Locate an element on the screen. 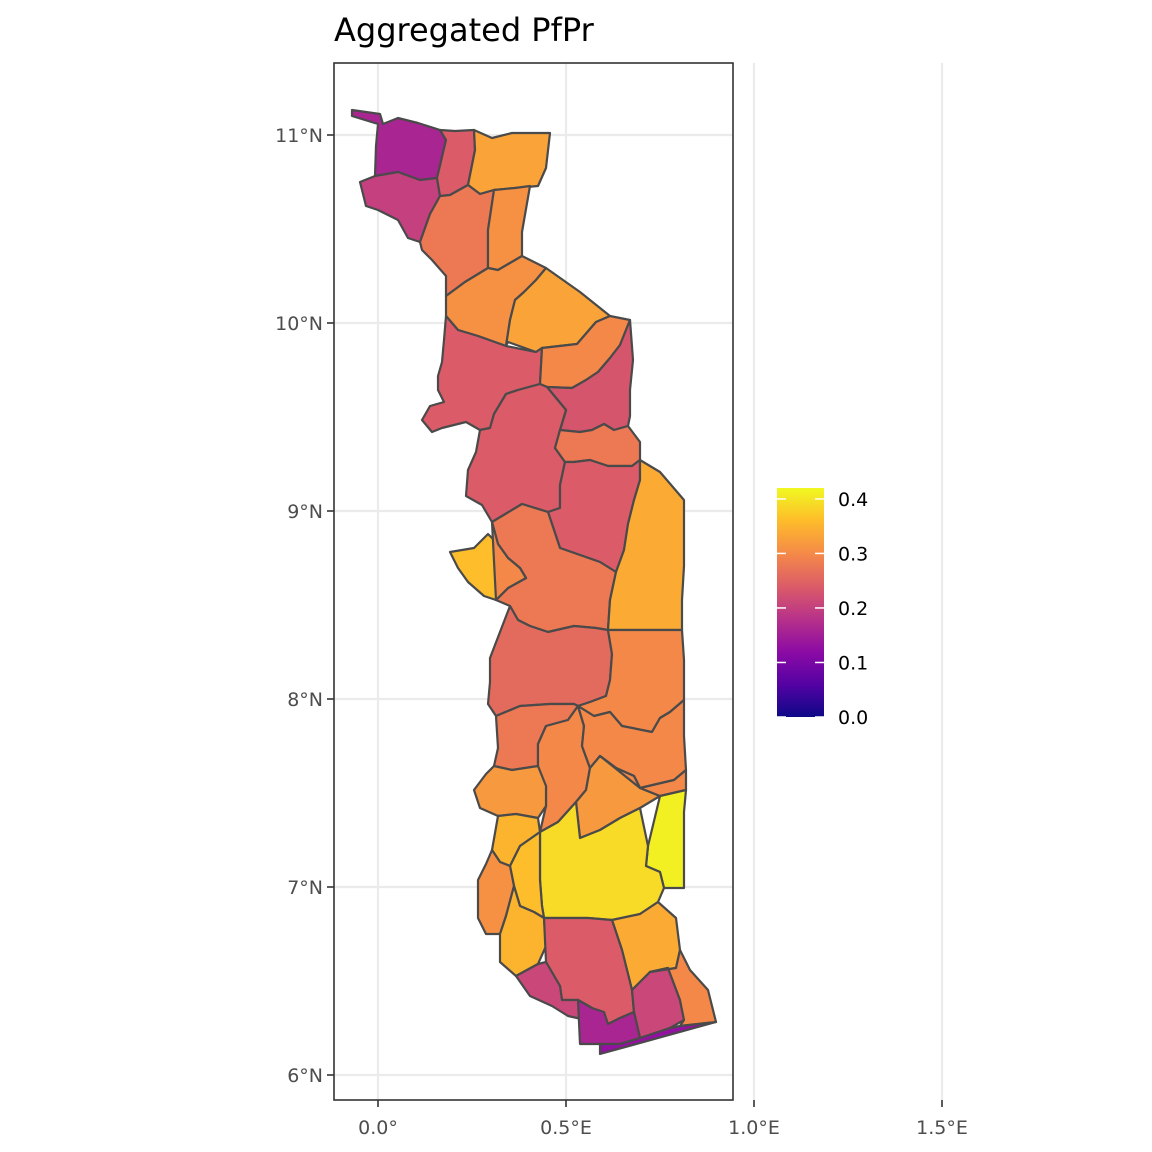  y-tick-label: 6°N is located at coordinates (305, 1076).